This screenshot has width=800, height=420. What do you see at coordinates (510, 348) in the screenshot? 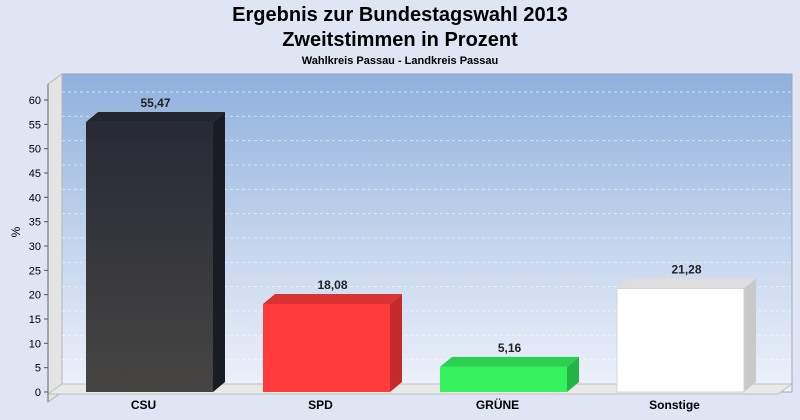
I see `data-label: 5,16` at bounding box center [510, 348].